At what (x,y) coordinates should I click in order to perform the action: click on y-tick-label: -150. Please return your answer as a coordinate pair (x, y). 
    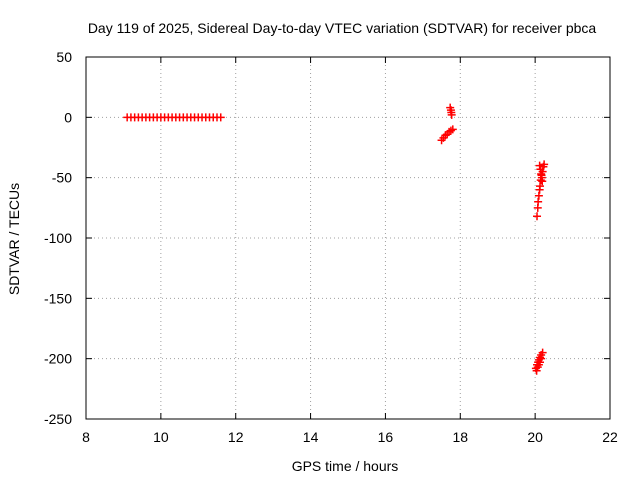
    Looking at the image, I should click on (58, 298).